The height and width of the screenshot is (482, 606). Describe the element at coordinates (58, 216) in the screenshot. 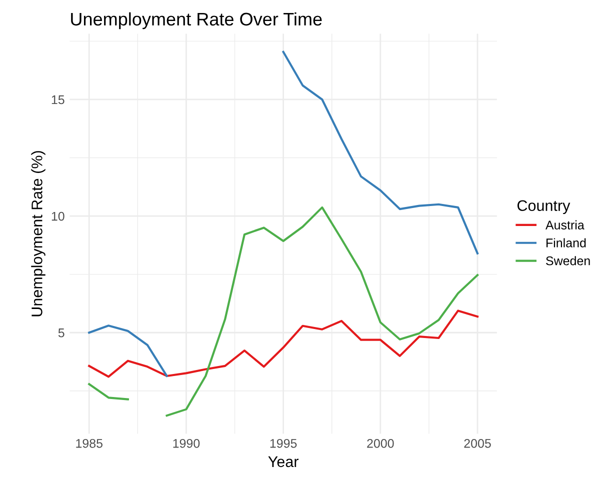

I see `y-tick-label: 10` at that location.